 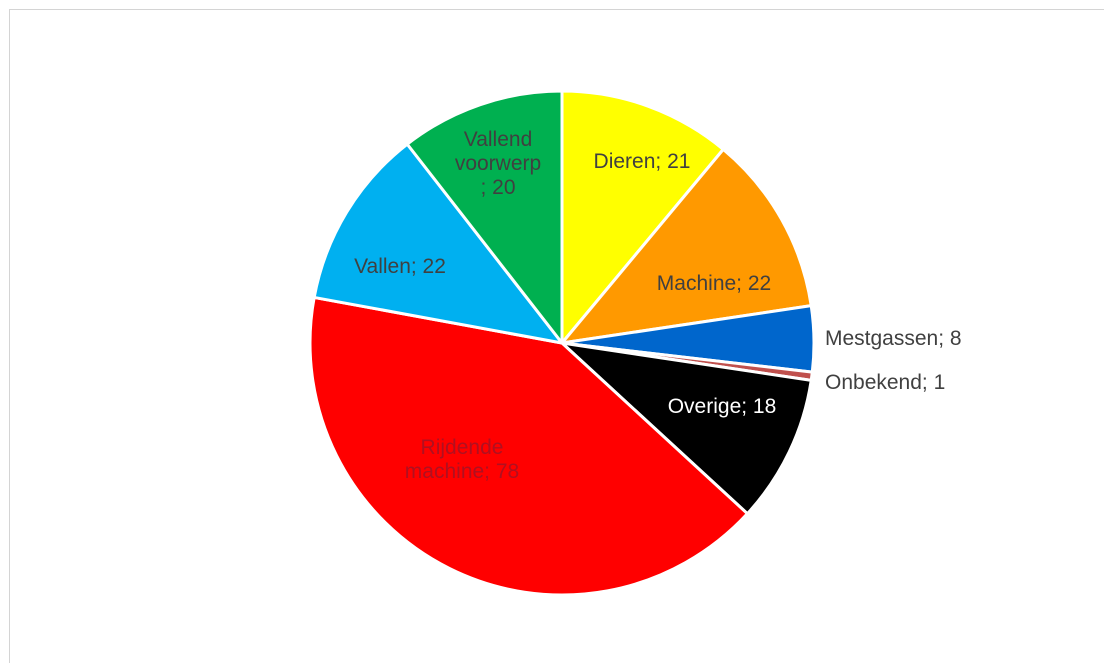 What do you see at coordinates (484, 217) in the screenshot?
I see `pie-slice-vallend-voorwerp` at bounding box center [484, 217].